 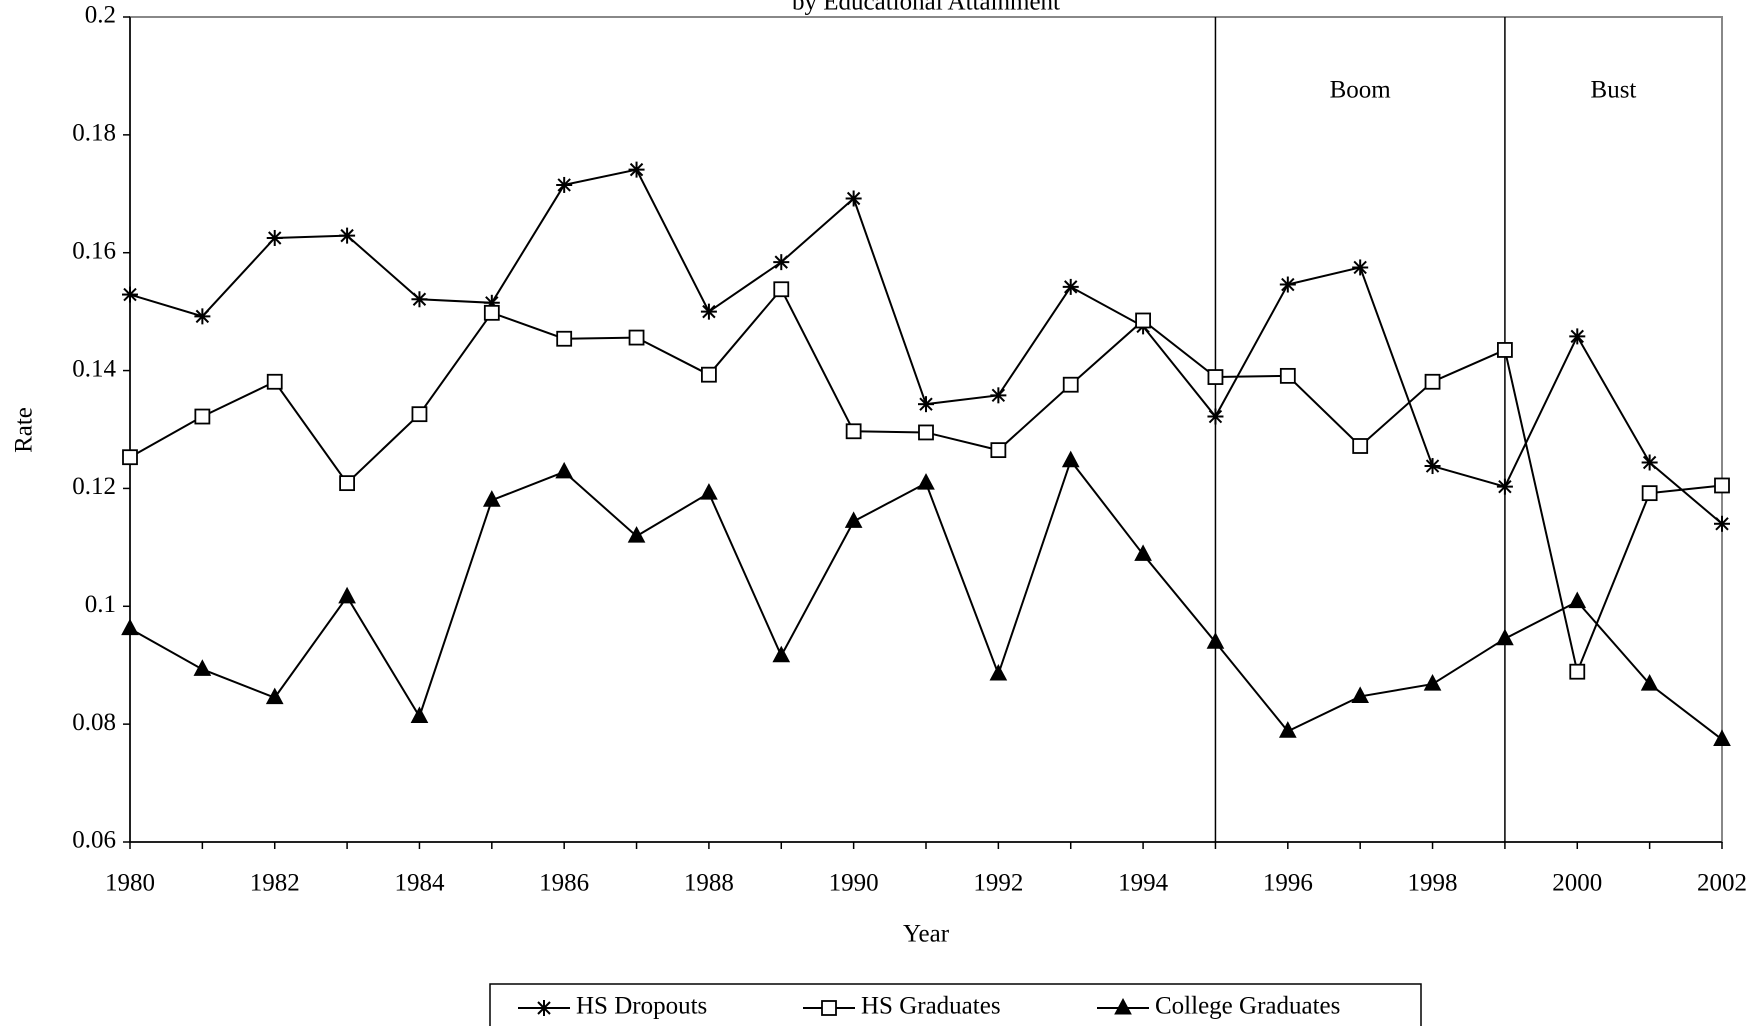 I want to click on x-tick-label: 1986, so click(x=564, y=883).